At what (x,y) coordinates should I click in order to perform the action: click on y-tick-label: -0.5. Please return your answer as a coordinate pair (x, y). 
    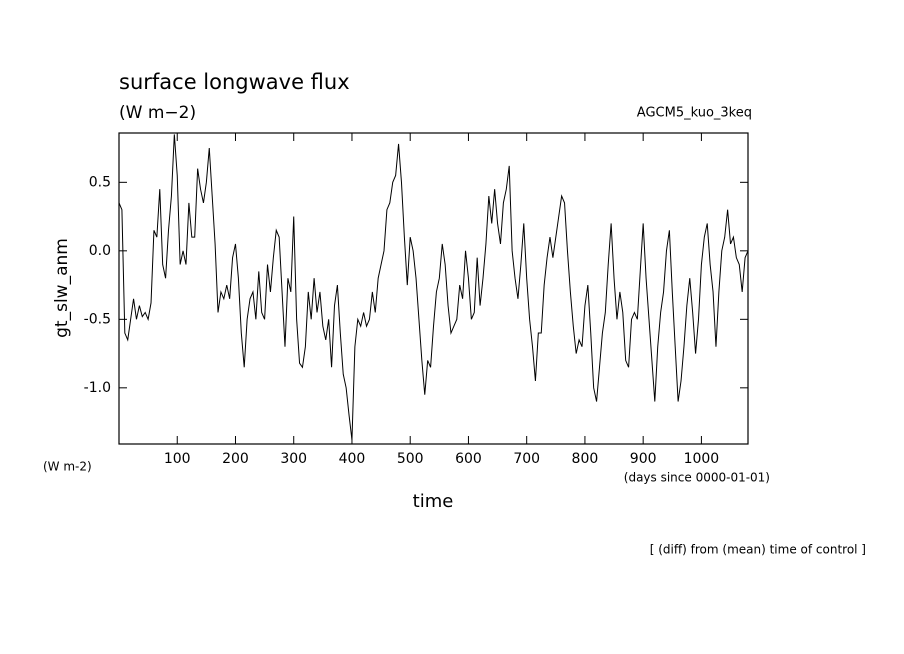
    Looking at the image, I should click on (97, 319).